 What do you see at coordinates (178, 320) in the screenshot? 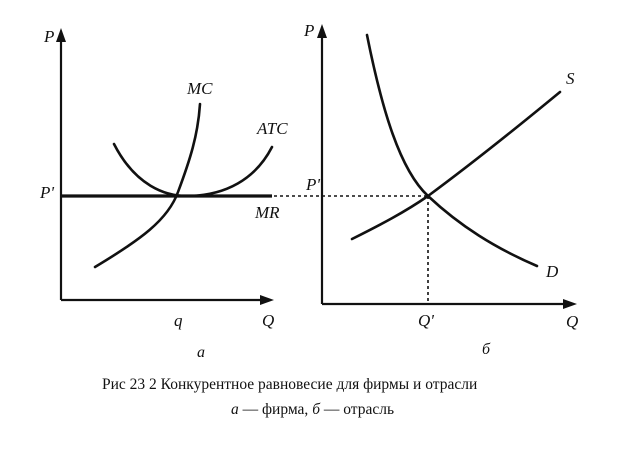
I see `firm-quantity-label: q` at bounding box center [178, 320].